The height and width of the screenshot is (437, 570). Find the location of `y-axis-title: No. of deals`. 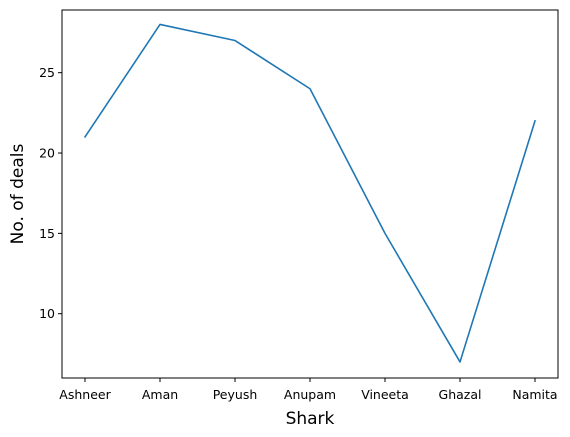

y-axis-title: No. of deals is located at coordinates (18, 194).